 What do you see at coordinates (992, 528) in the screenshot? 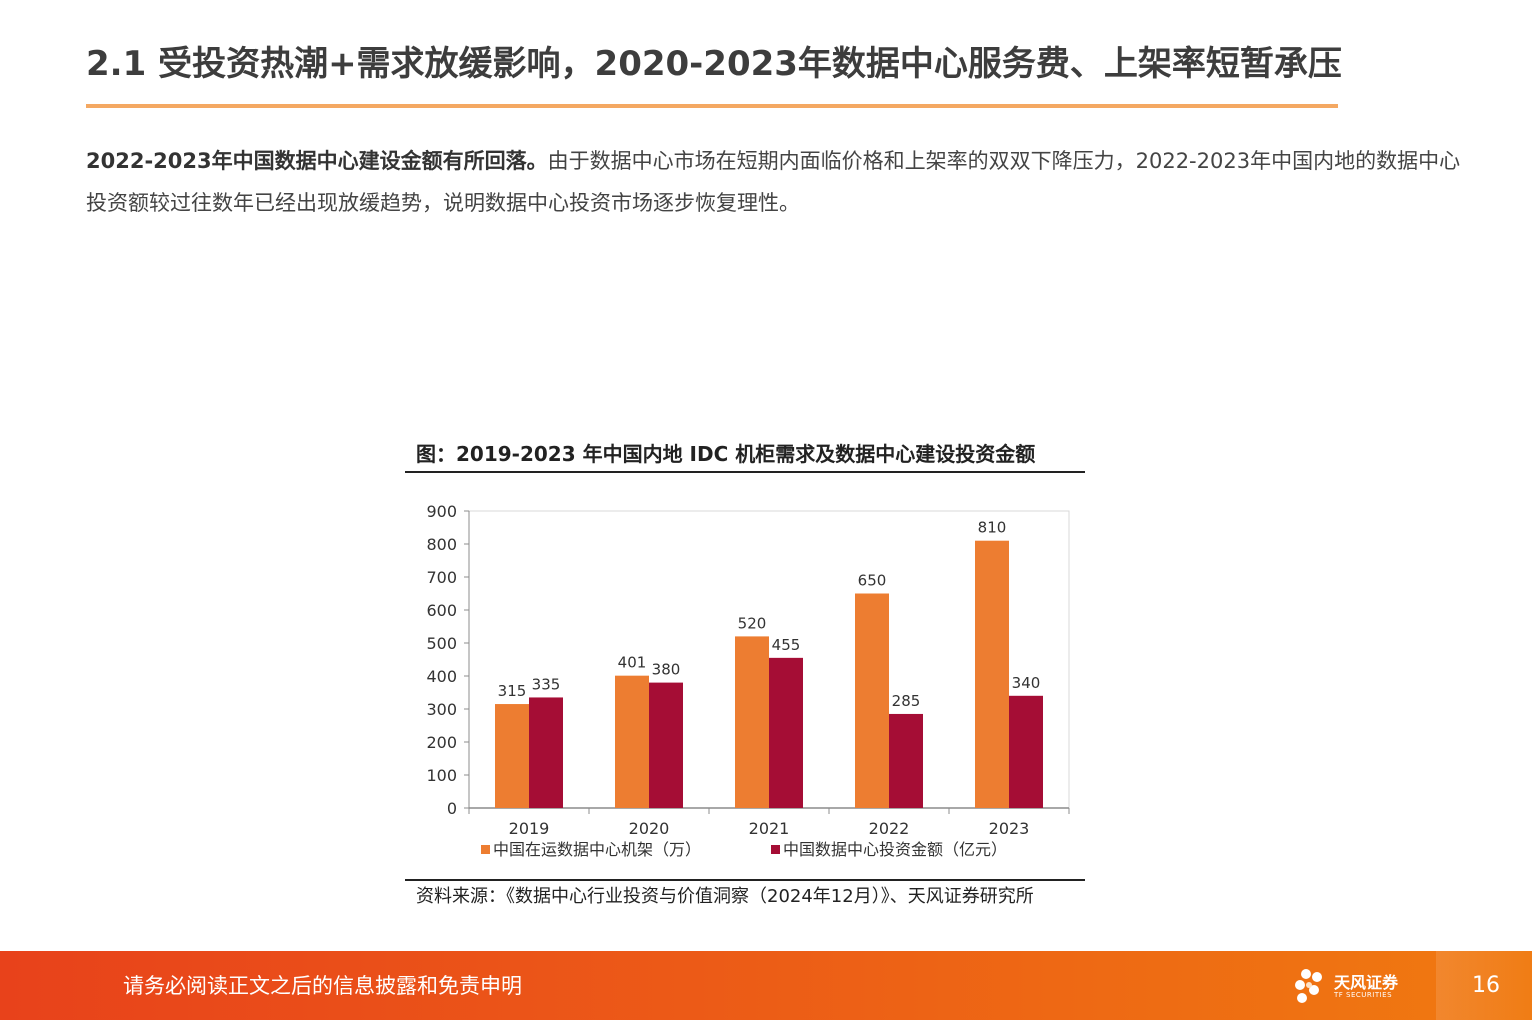
I see `data-label: 810` at bounding box center [992, 528].